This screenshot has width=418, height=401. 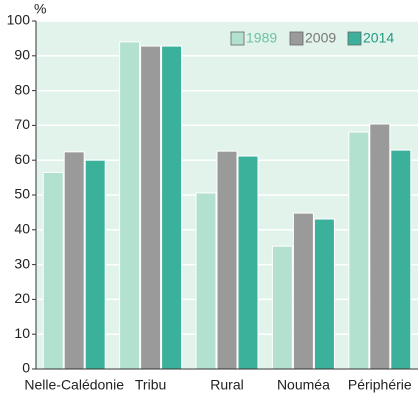 I want to click on y-axis-label: %, so click(x=40, y=9).